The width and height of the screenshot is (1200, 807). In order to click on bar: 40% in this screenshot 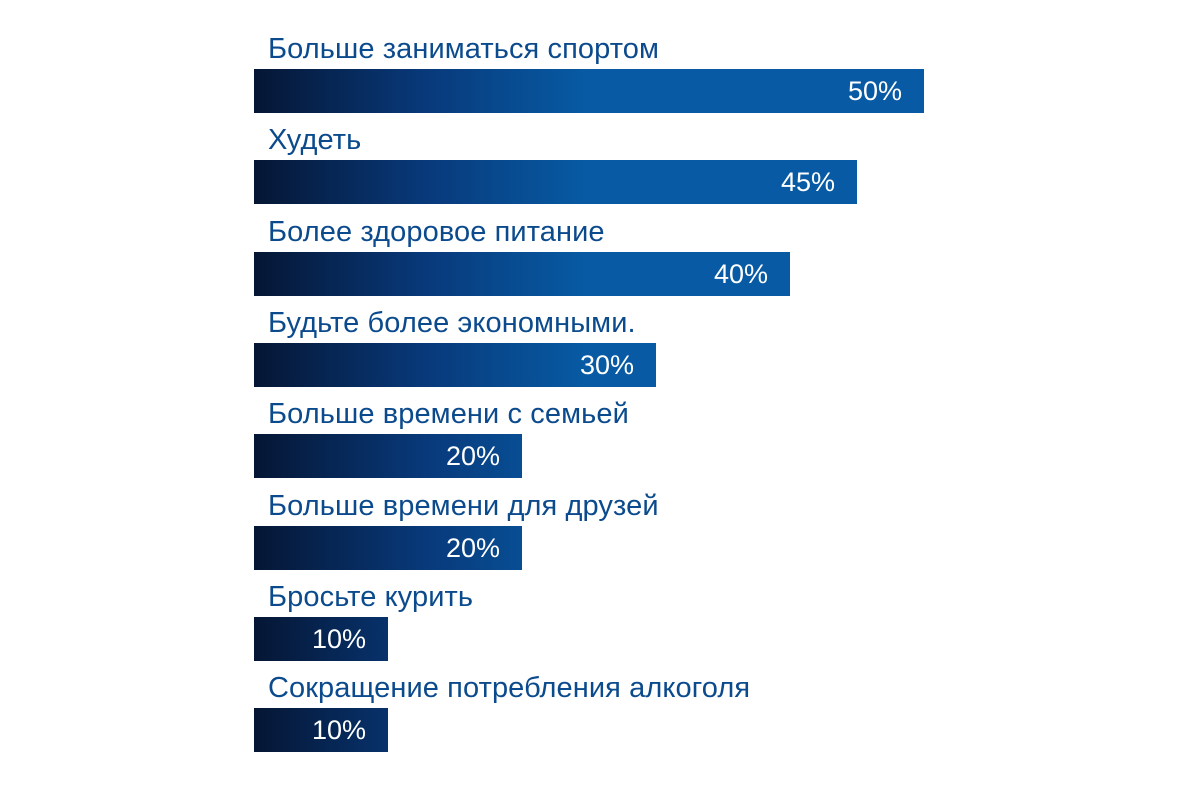, I will do `click(522, 273)`.